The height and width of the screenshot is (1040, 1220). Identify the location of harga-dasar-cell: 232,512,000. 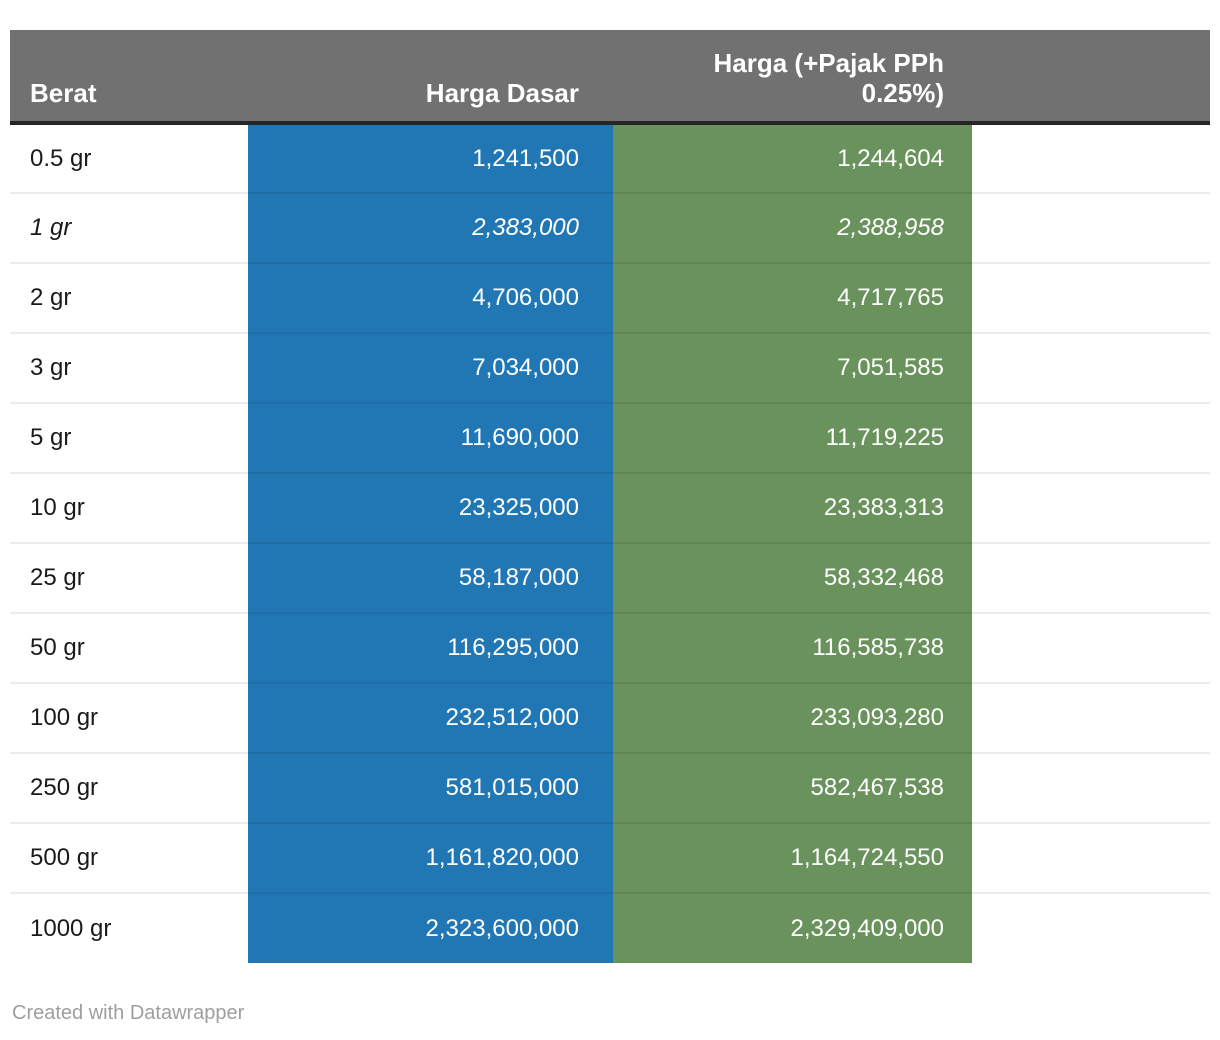
(430, 717).